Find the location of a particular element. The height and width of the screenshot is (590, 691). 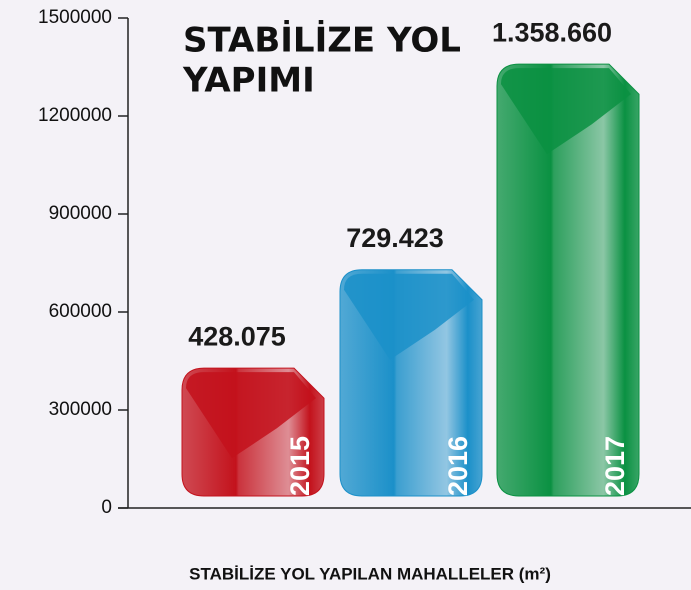

x-tick-label: 2017 is located at coordinates (615, 466).